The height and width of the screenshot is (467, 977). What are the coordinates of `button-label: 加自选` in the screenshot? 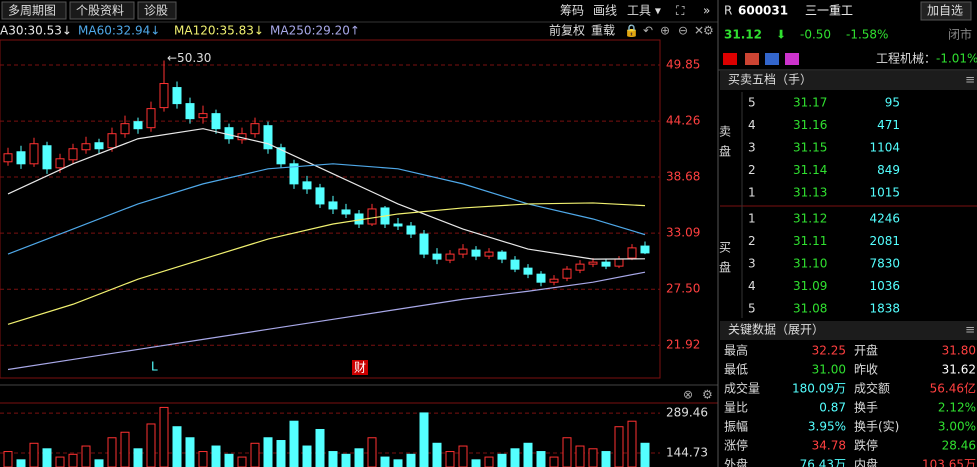 It's located at (945, 11).